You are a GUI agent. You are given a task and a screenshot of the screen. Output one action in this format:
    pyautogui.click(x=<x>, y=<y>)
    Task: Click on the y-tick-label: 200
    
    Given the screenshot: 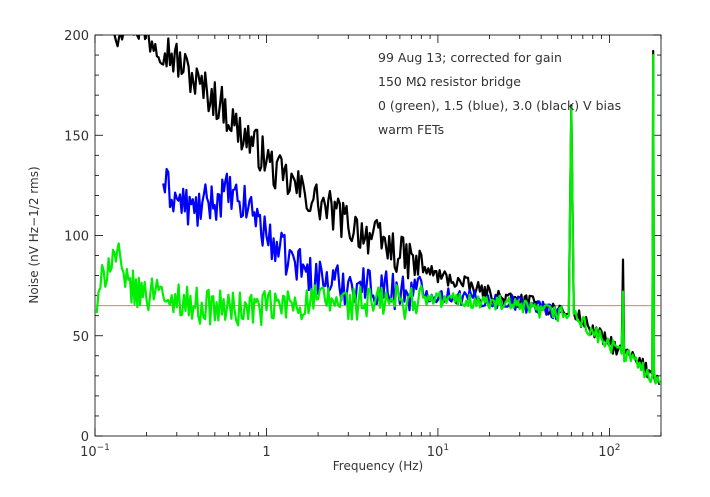 What is the action you would take?
    pyautogui.click(x=76, y=36)
    